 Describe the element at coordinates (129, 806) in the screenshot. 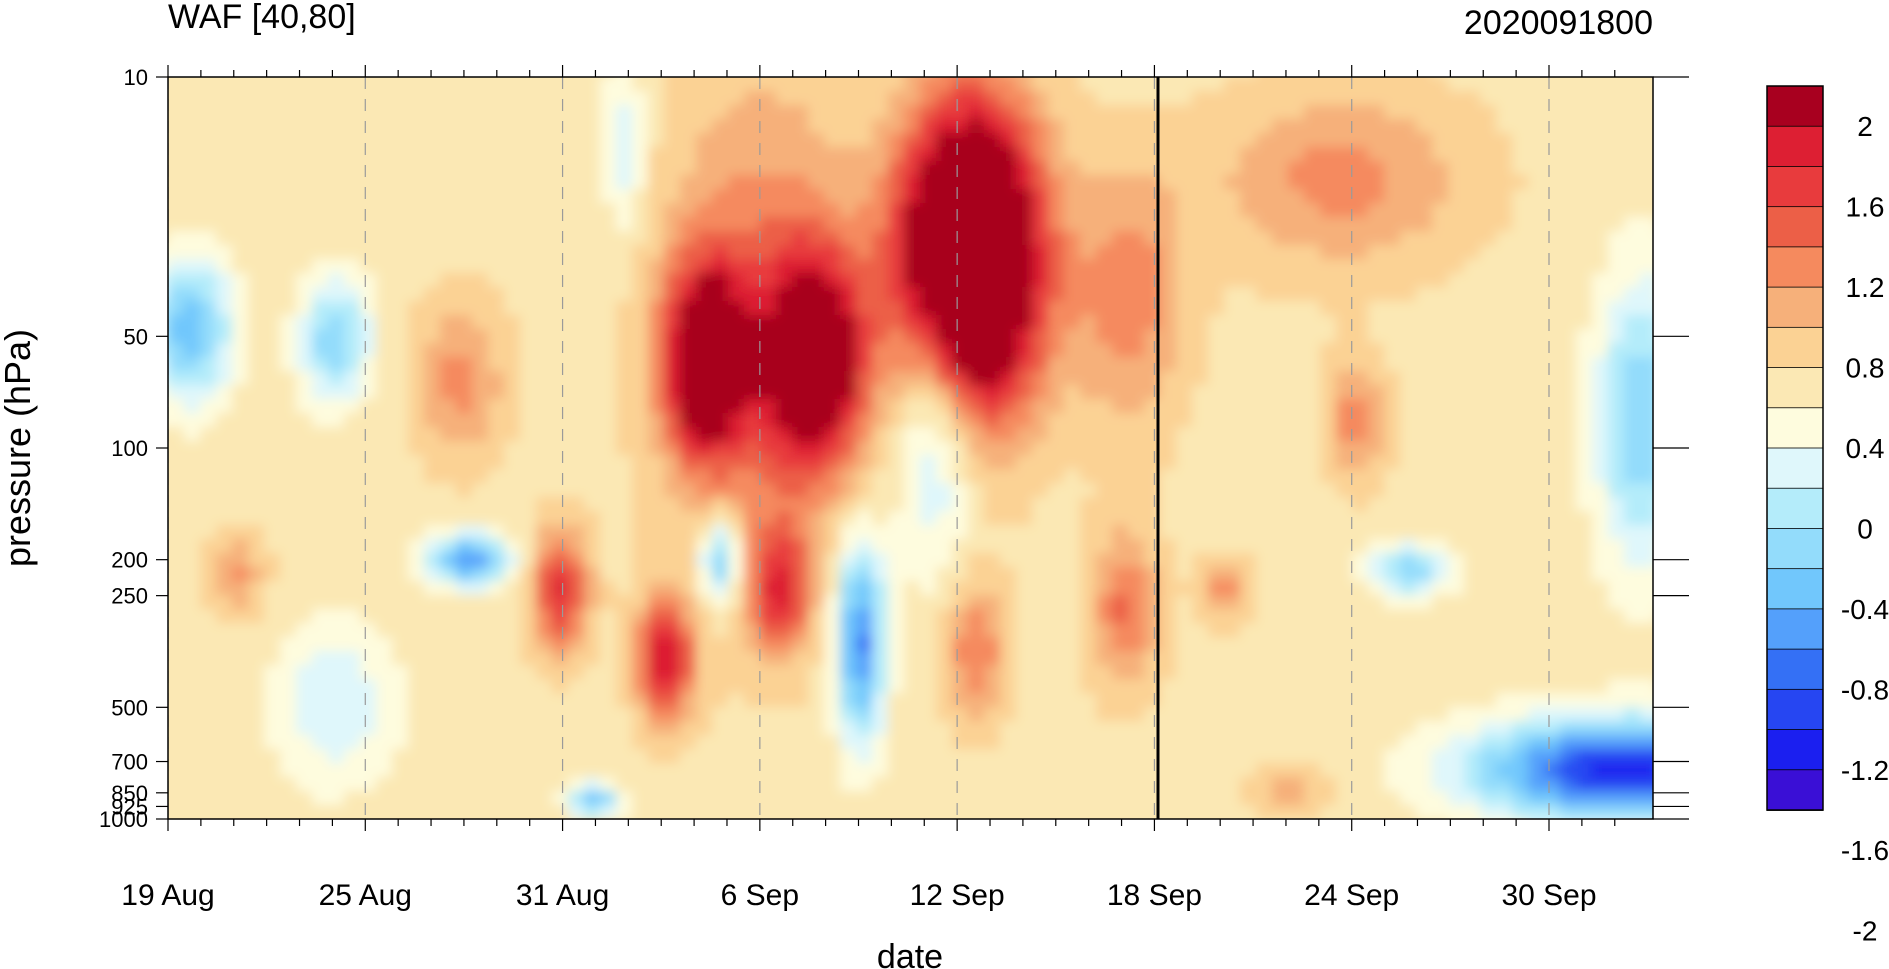

I see `y-tick-label: 925` at that location.